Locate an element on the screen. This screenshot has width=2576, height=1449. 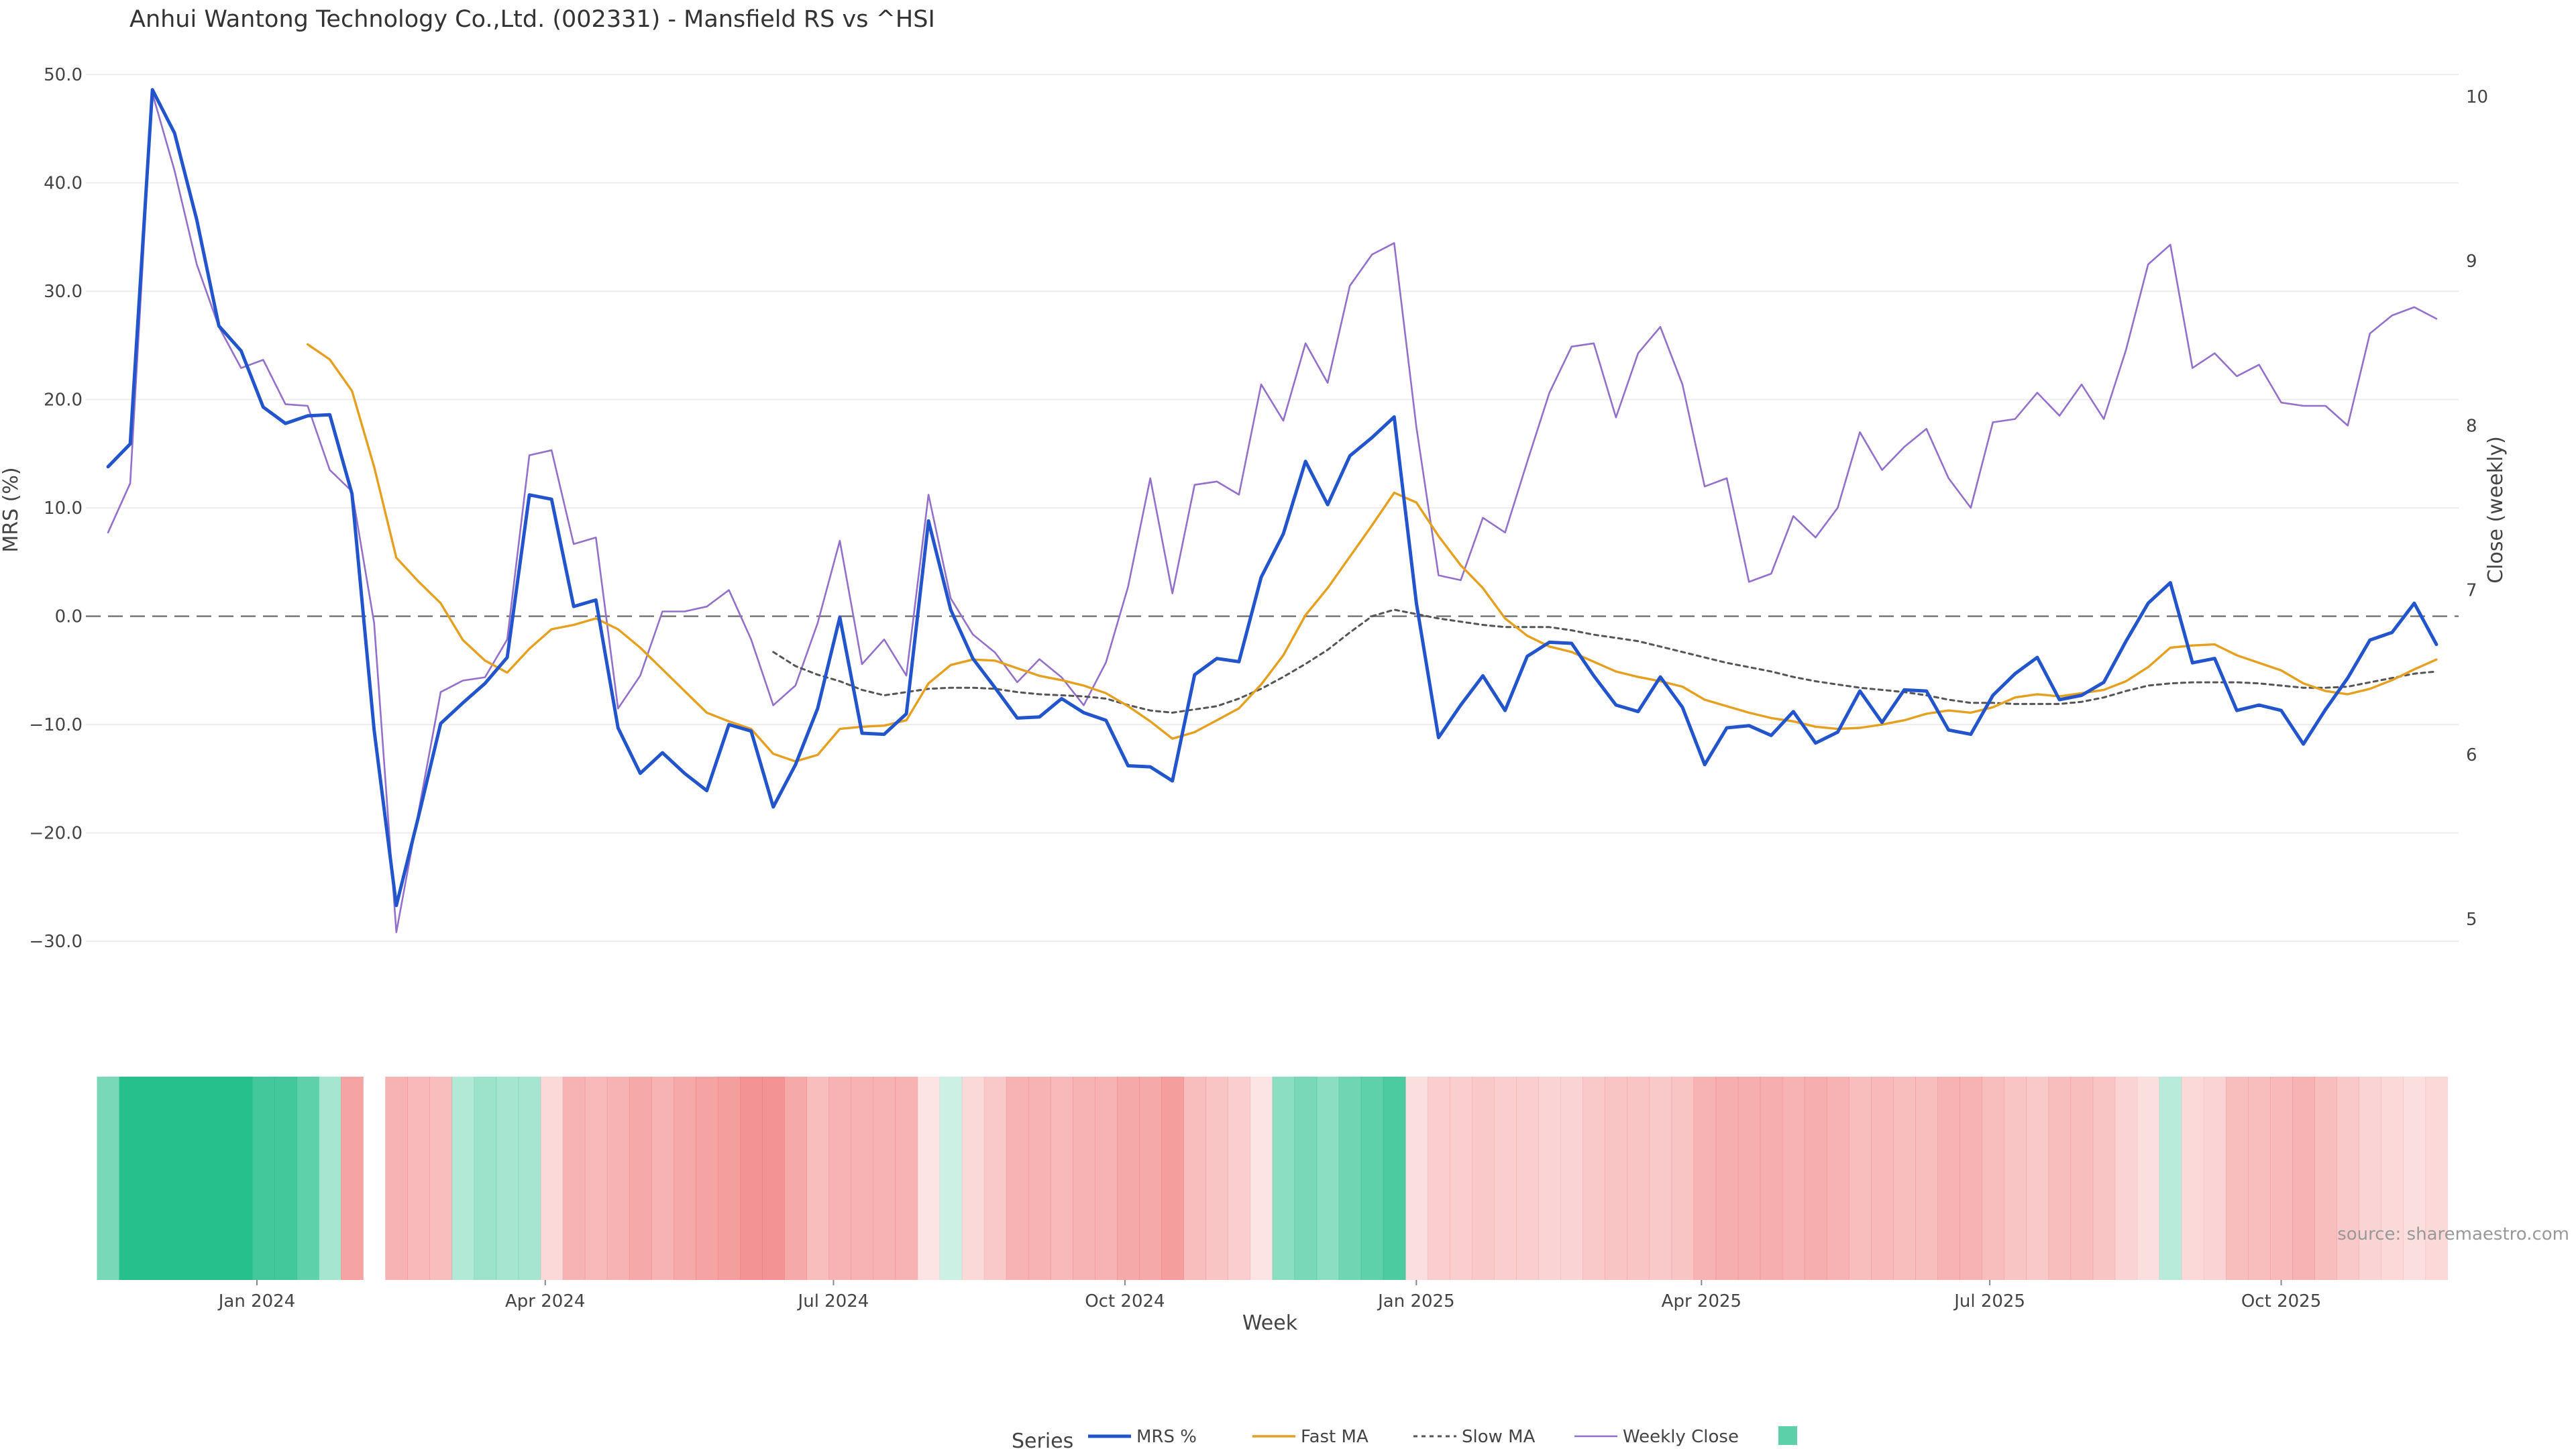
y-axis-ticks: 50.0 40.0 30.0 20.0 10.0 0.0 −10.0 −20.0 −30.0 is located at coordinates (56, 508).